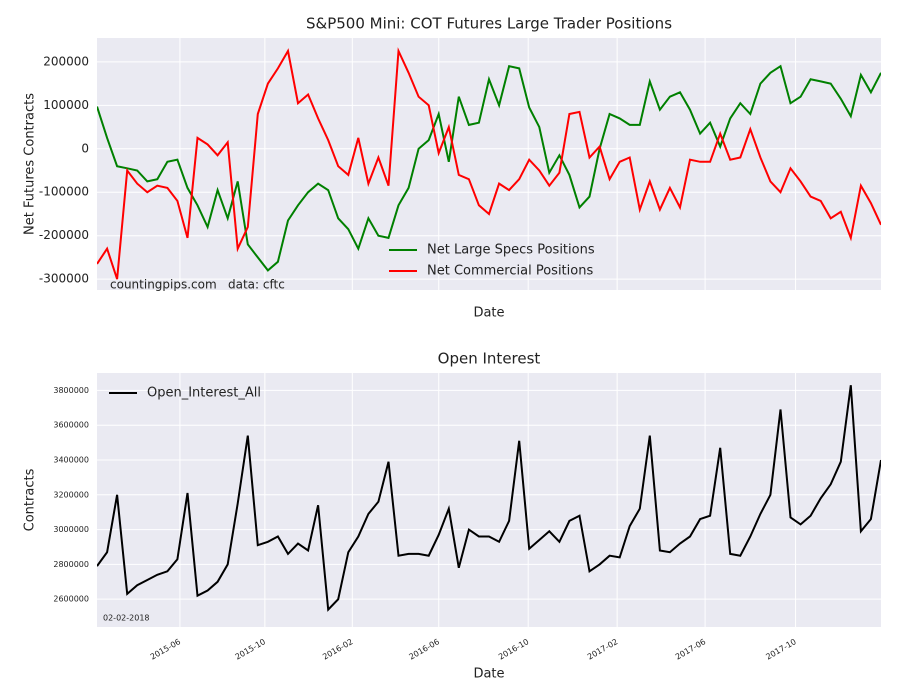 This screenshot has width=900, height=700. What do you see at coordinates (66, 105) in the screenshot?
I see `y-tick-label: 100000` at bounding box center [66, 105].